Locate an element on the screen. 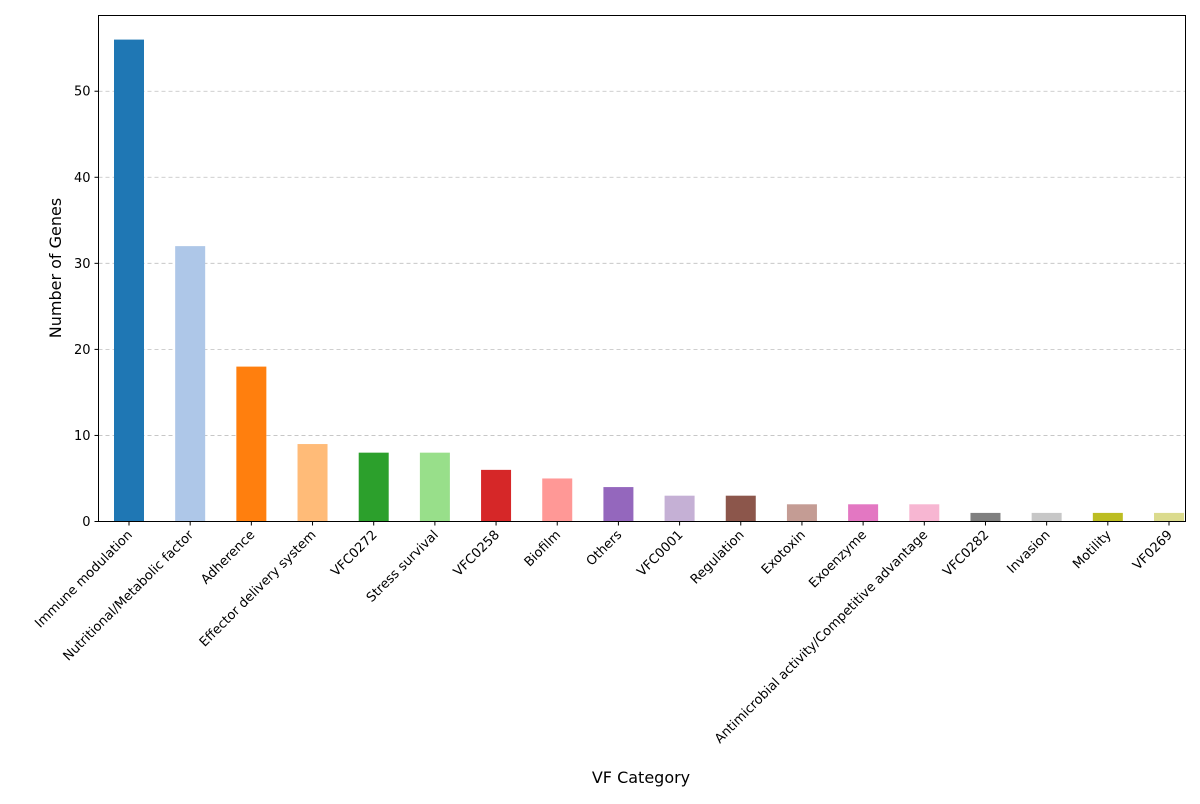 The width and height of the screenshot is (1200, 804). x-tick-label: VFC0258 is located at coordinates (477, 554).